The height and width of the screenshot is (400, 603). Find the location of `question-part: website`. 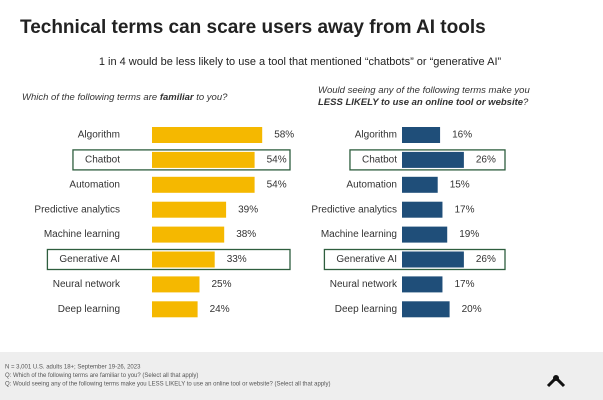

question-part: website is located at coordinates (505, 102).